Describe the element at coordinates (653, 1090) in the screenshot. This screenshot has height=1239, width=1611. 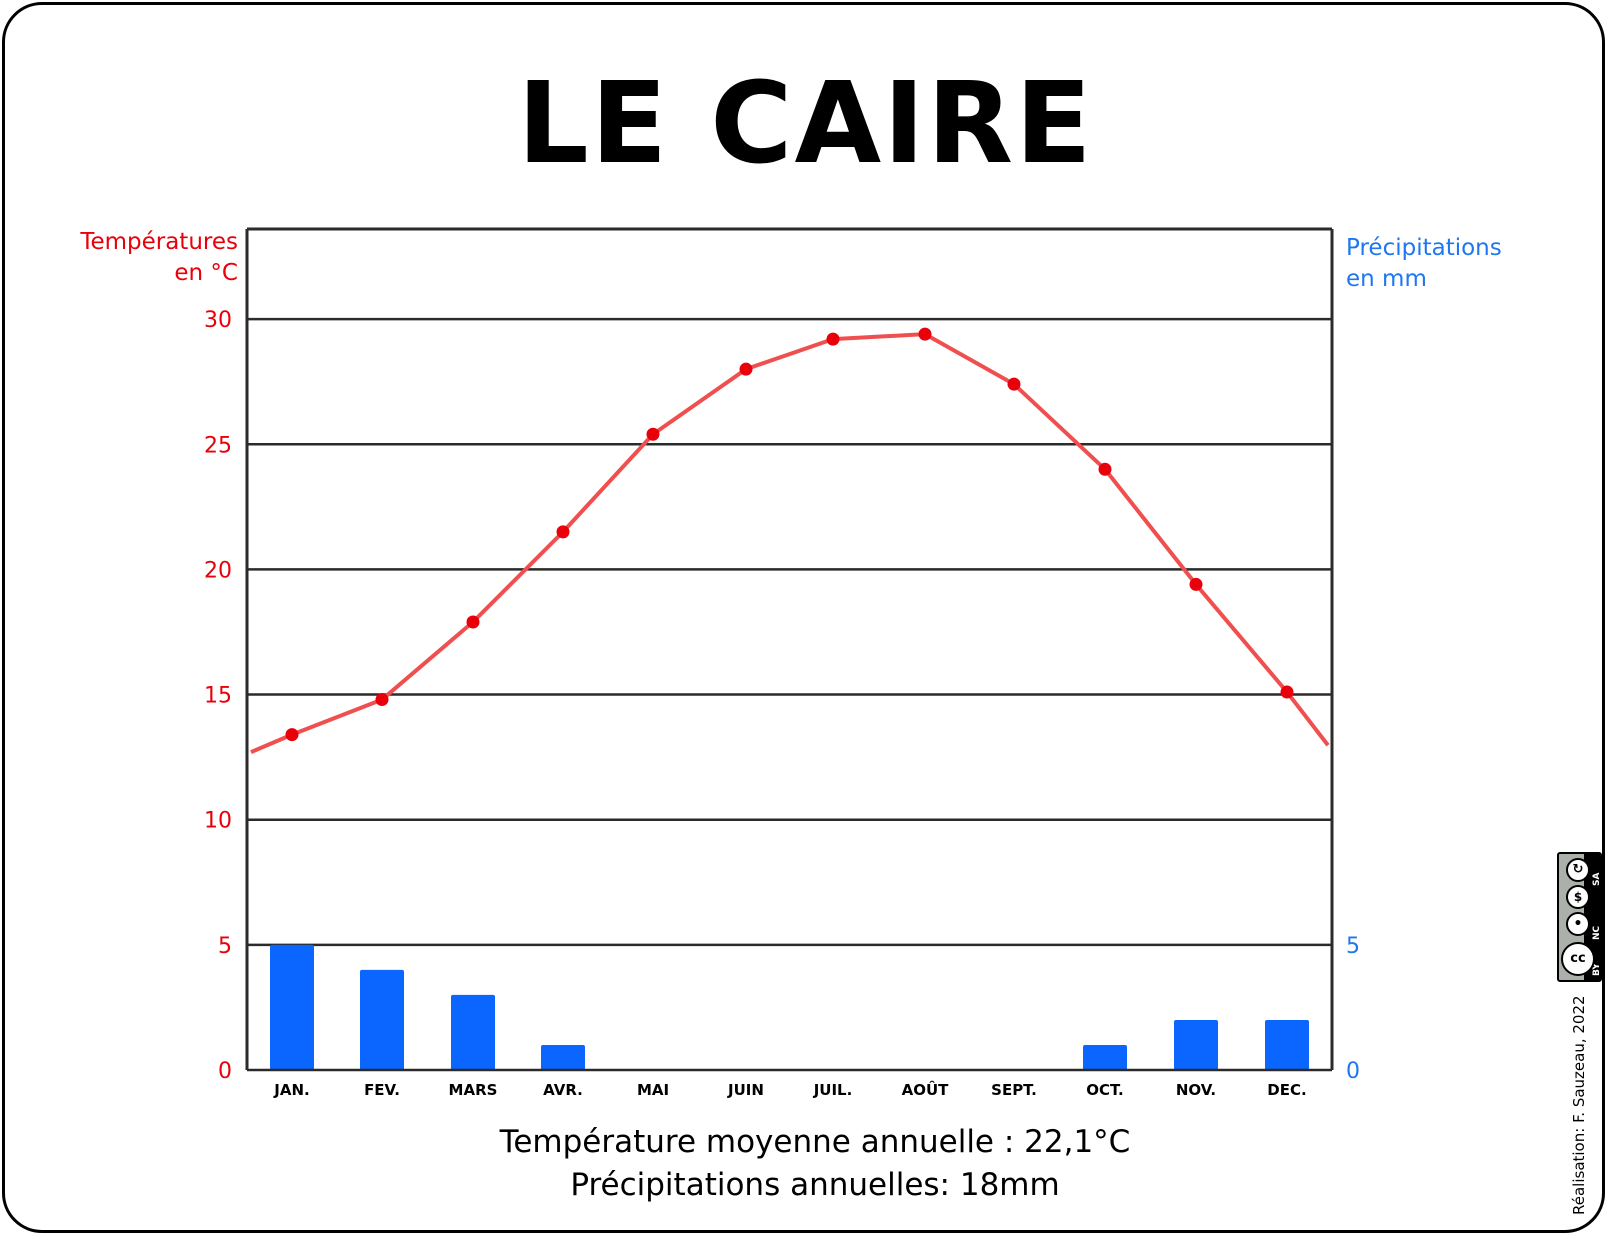
I see `month-label-5: MAI` at that location.